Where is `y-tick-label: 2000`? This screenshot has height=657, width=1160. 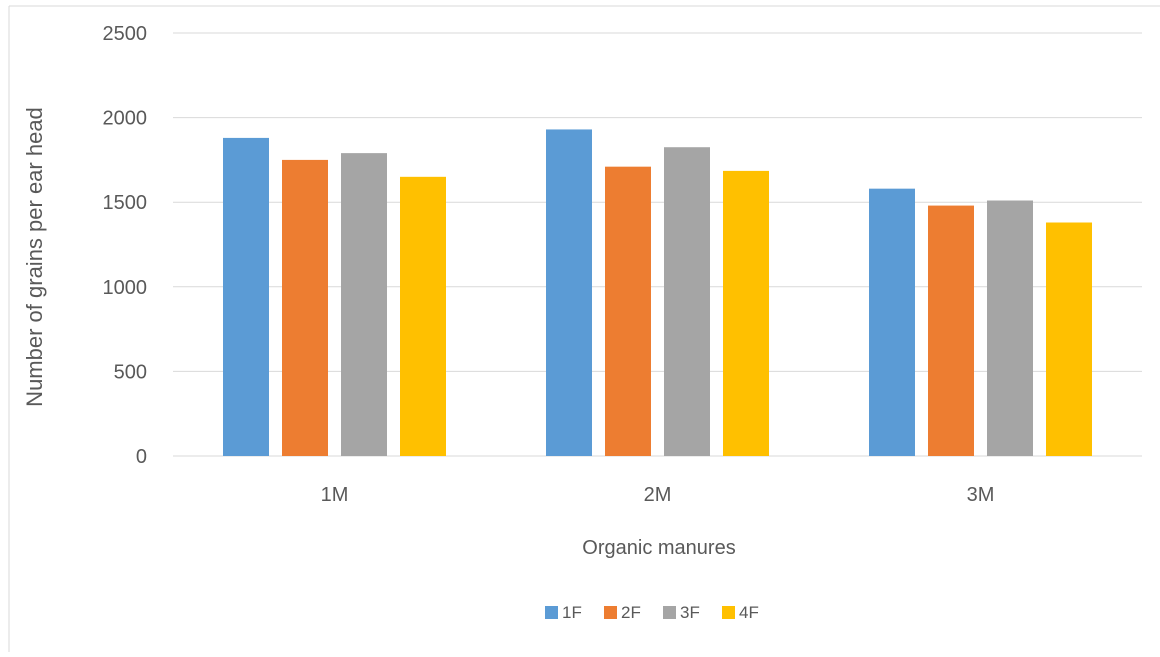
y-tick-label: 2000 is located at coordinates (125, 119).